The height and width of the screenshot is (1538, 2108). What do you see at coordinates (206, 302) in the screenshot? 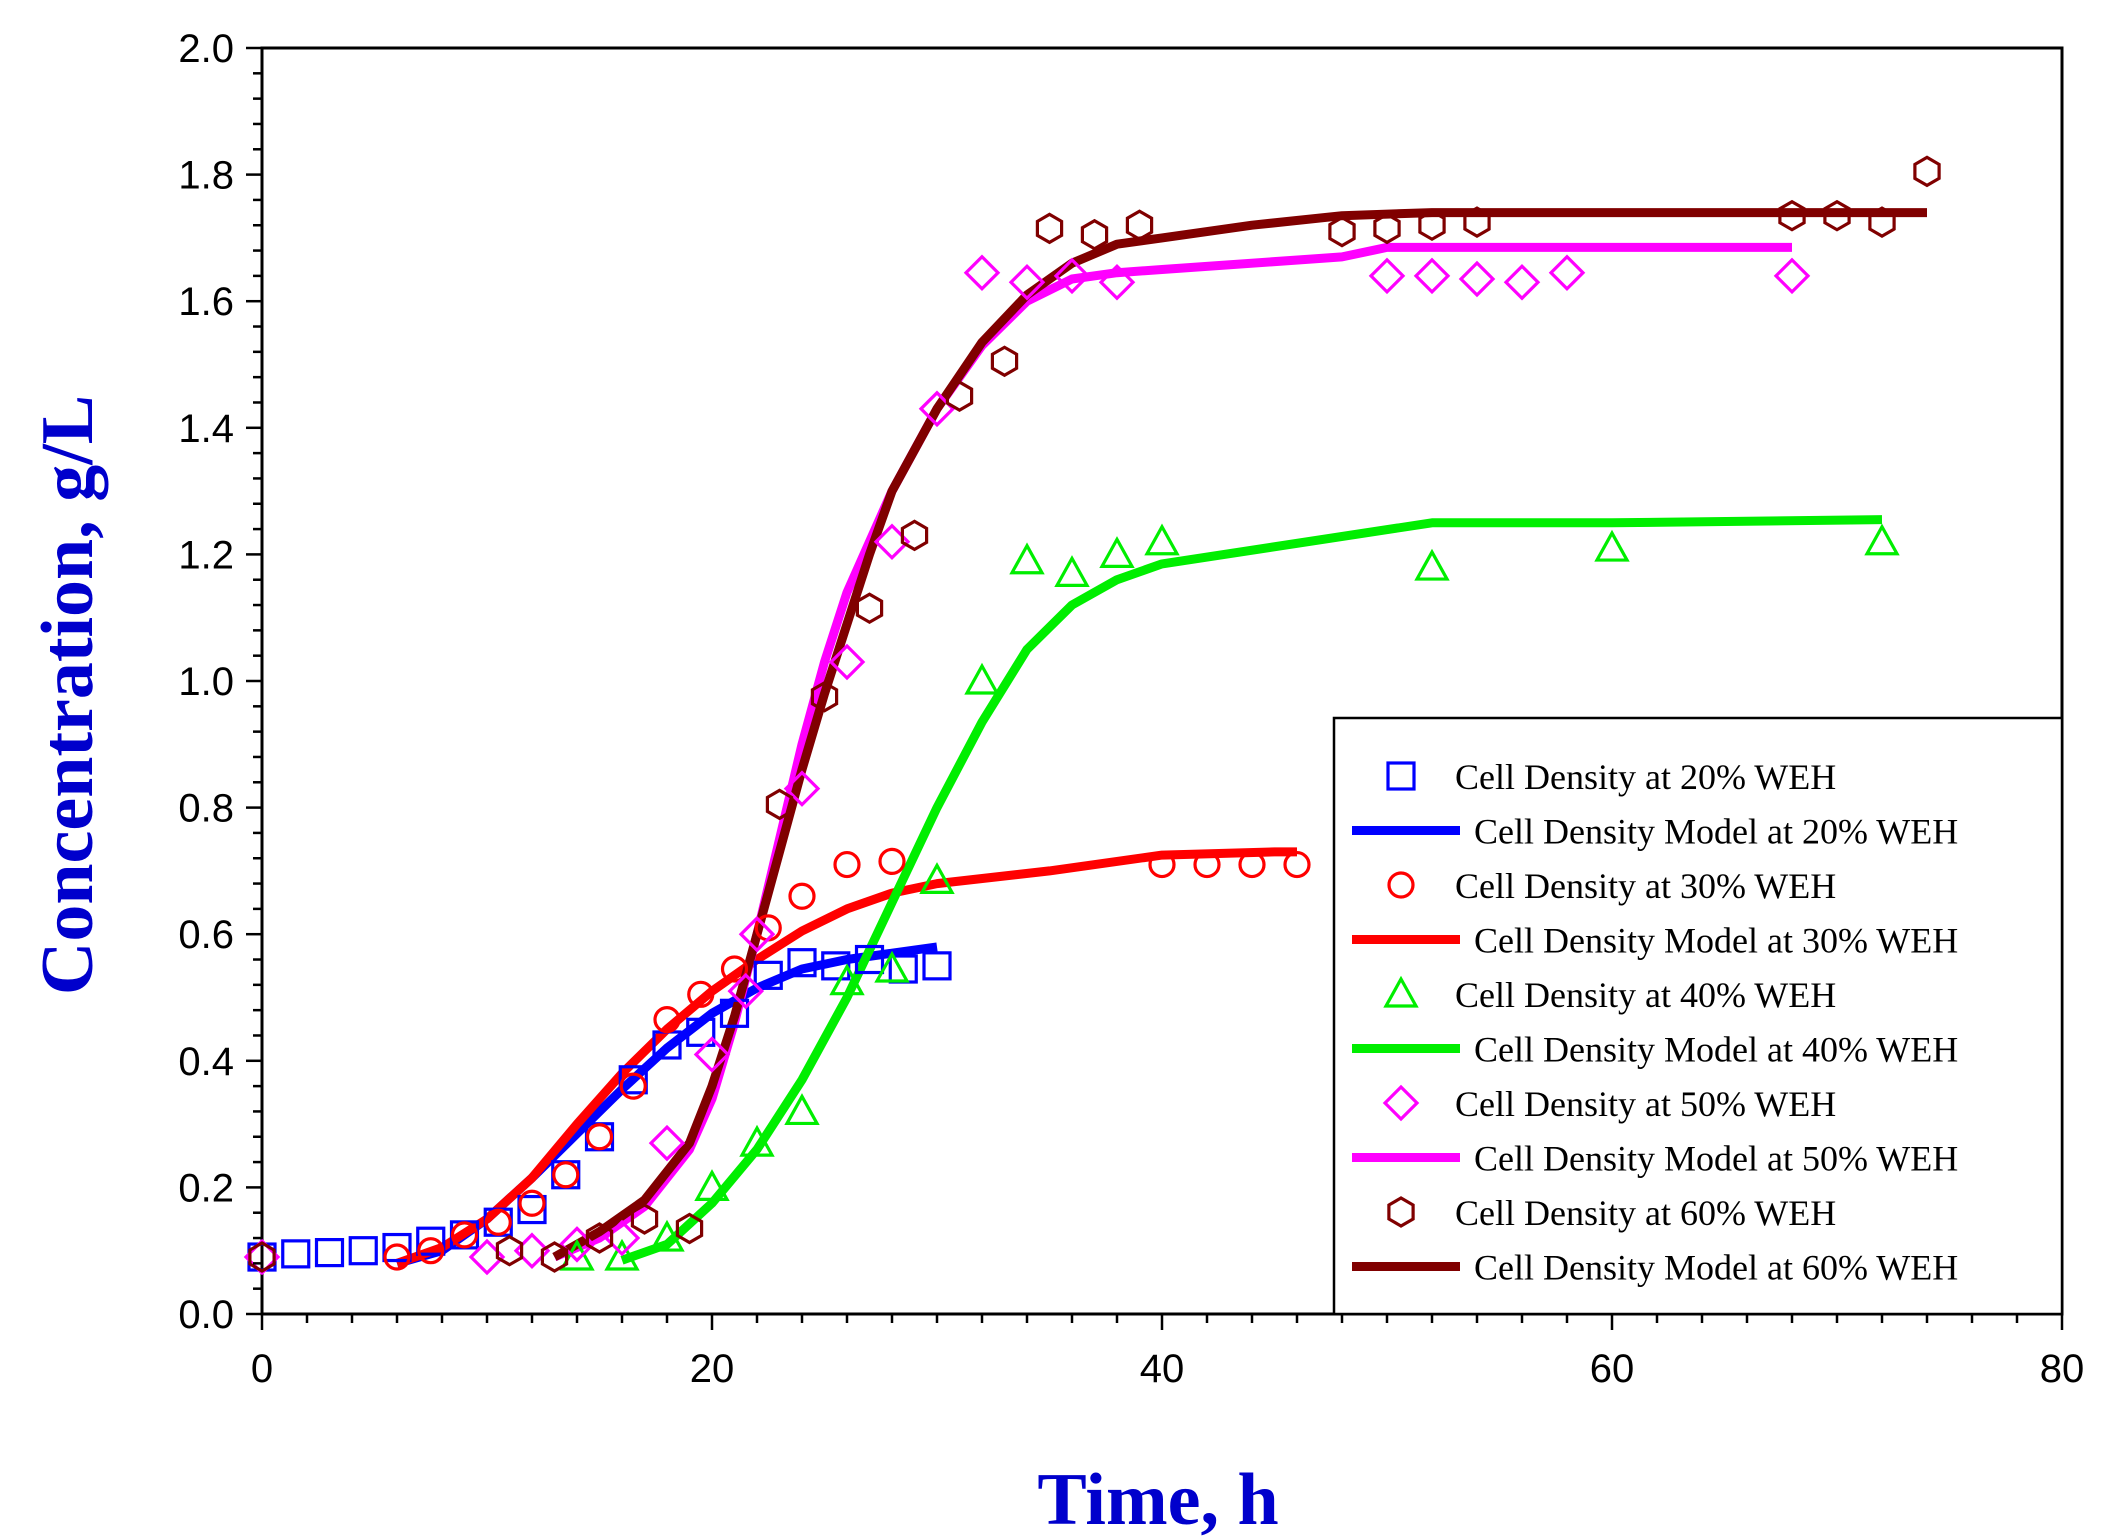
I see `y-tick-label: 1.6` at bounding box center [206, 302].